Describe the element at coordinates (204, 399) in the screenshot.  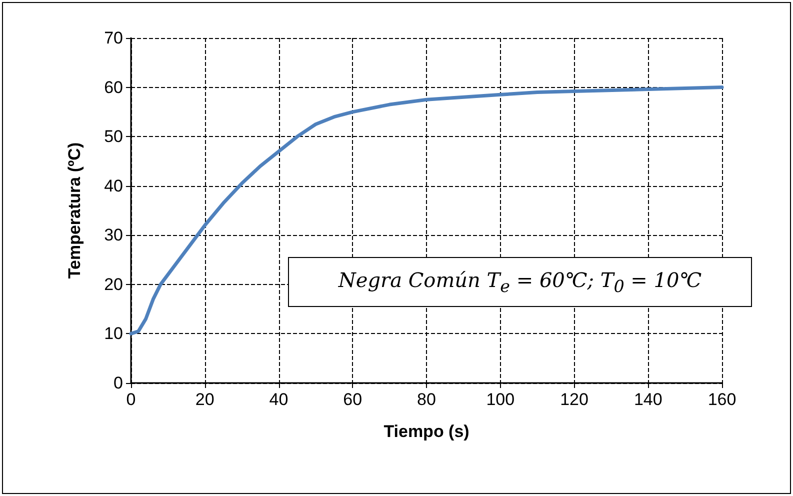
I see `x-tick-label: 20` at that location.